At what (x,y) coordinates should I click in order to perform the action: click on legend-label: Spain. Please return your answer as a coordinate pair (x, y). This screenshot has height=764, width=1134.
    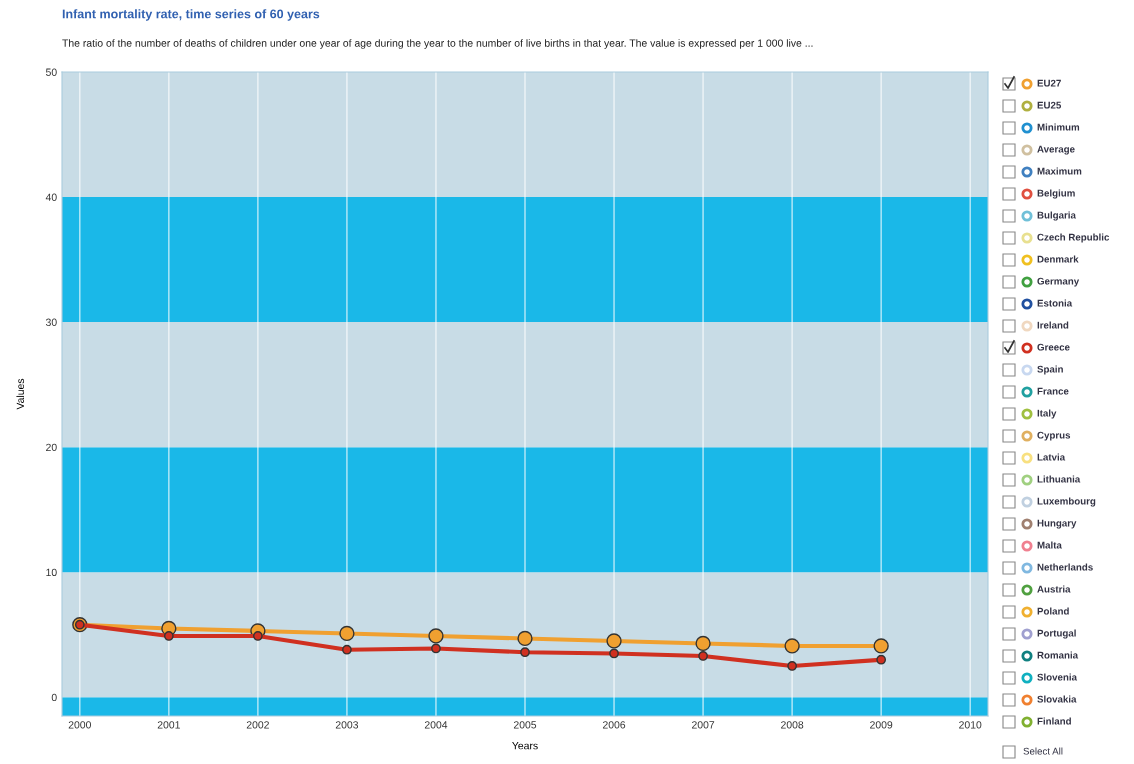
    Looking at the image, I should click on (1050, 370).